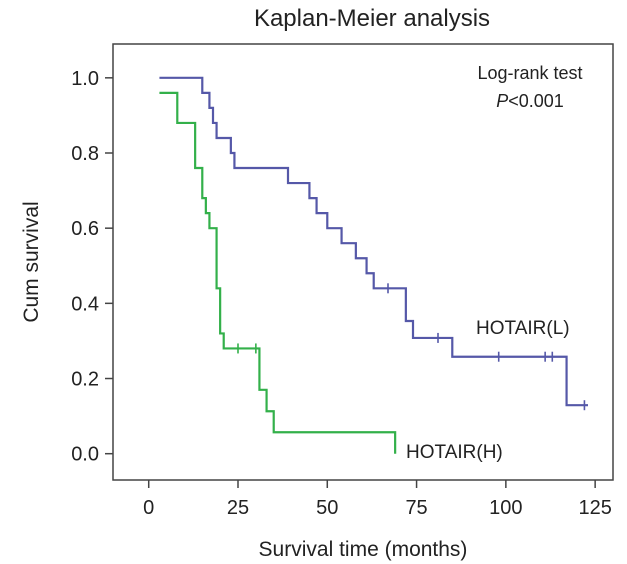  I want to click on x-tick-label: 0, so click(148, 508).